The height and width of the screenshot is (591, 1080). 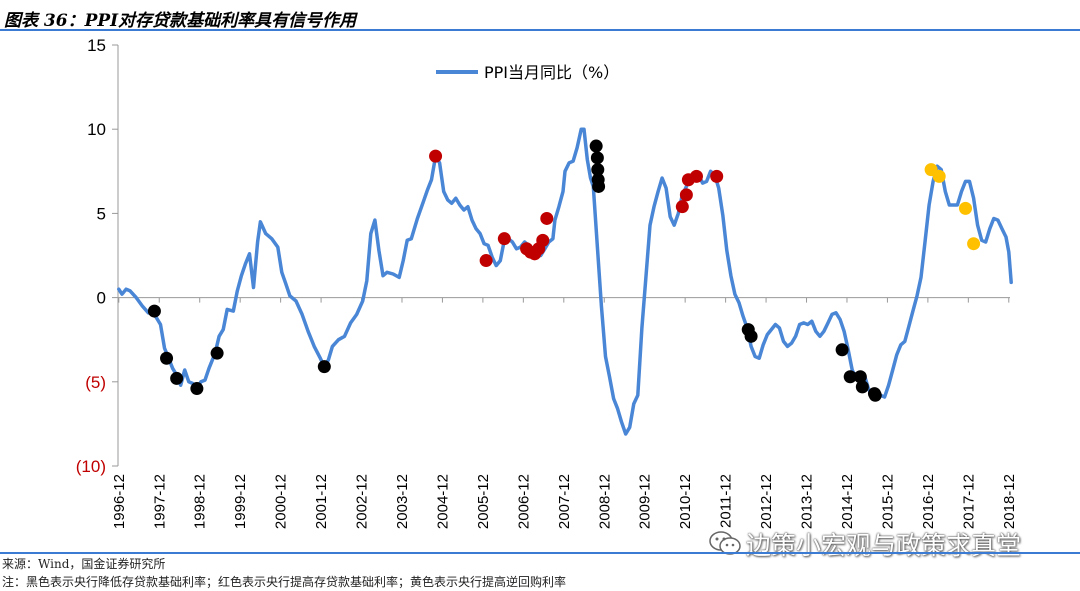 I want to click on wechat-icon, so click(x=725, y=543).